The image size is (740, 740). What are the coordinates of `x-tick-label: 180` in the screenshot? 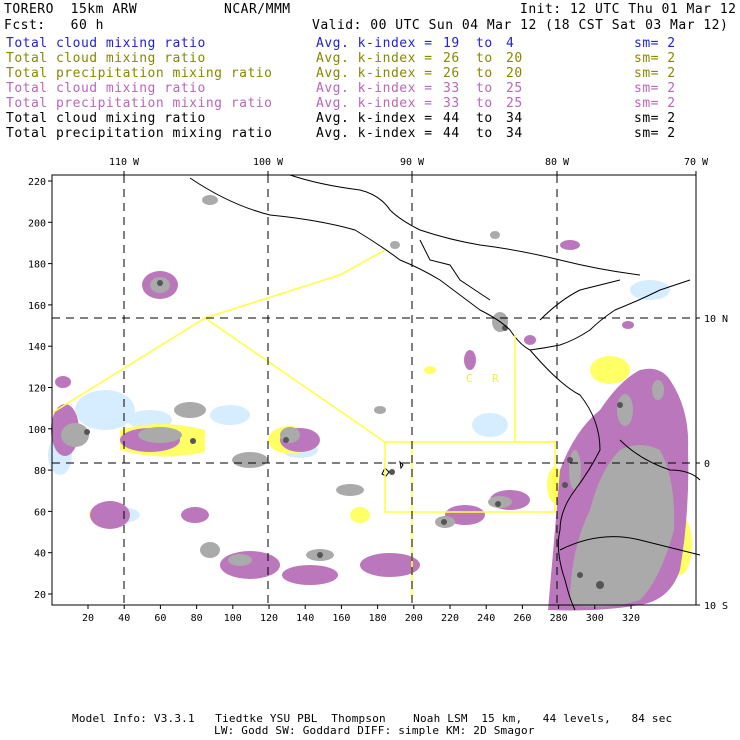 It's located at (378, 618).